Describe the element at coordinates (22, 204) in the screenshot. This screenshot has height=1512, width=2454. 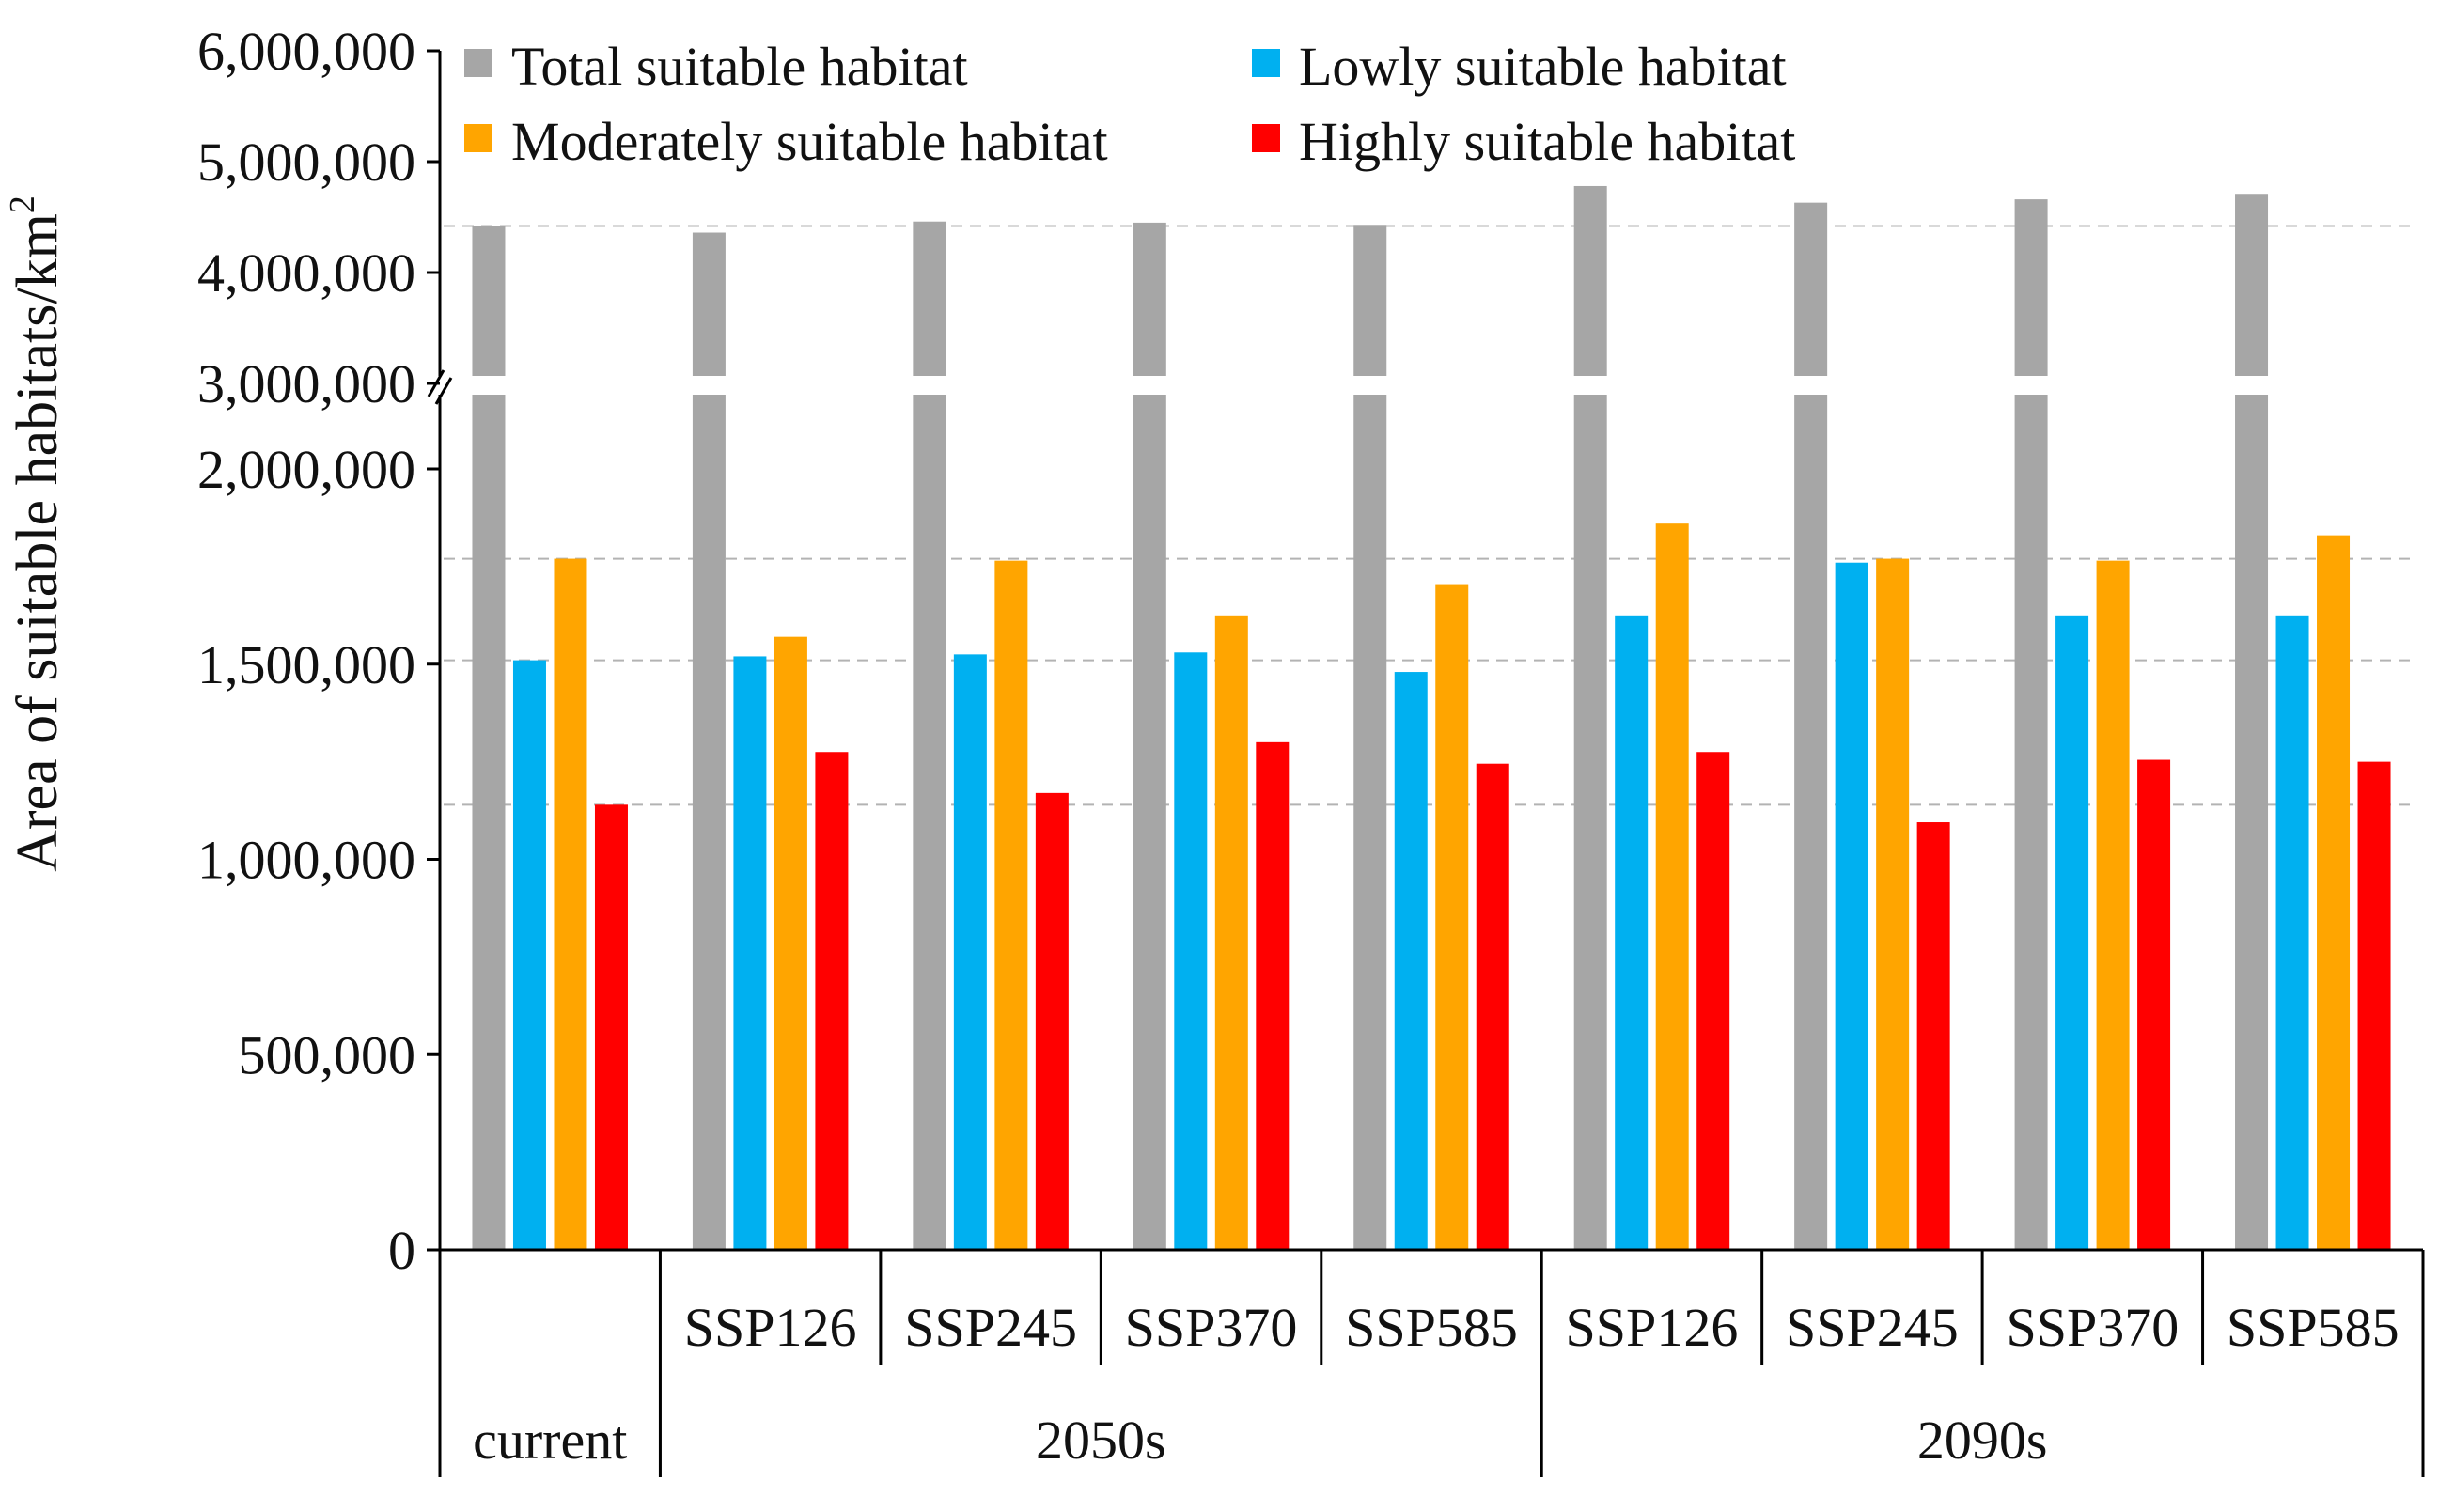
I see `y-axis-title-superscript: 2` at that location.